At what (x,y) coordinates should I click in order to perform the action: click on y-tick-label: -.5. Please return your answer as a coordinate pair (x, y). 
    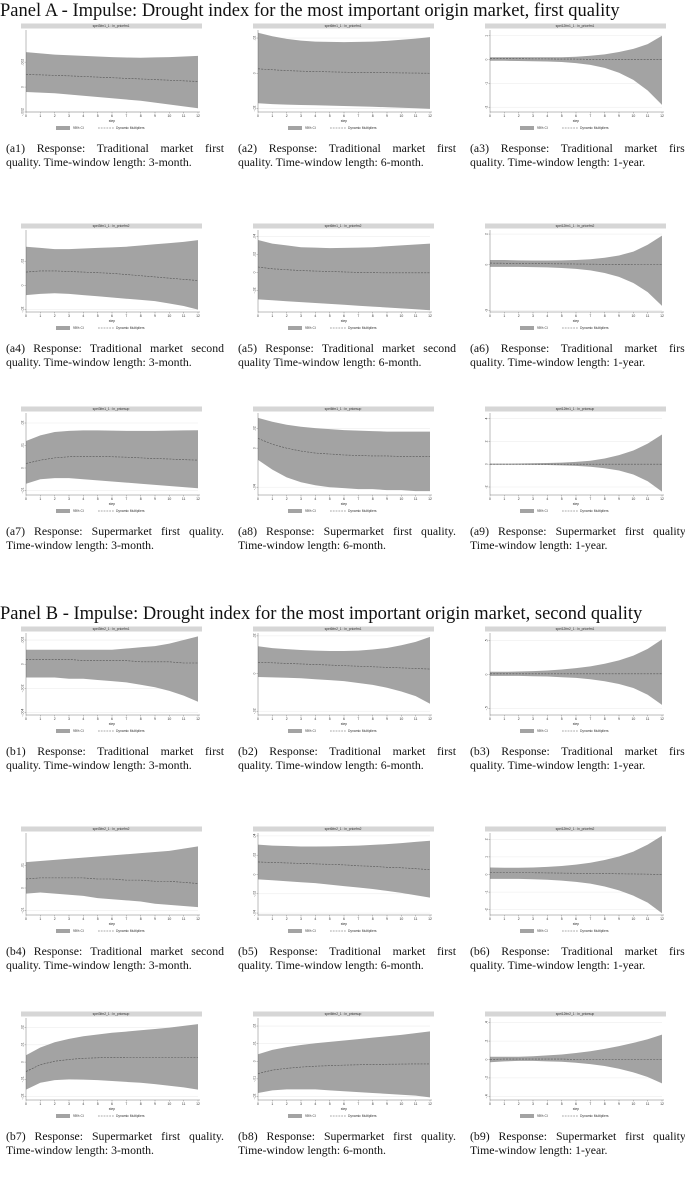
    Looking at the image, I should click on (487, 708).